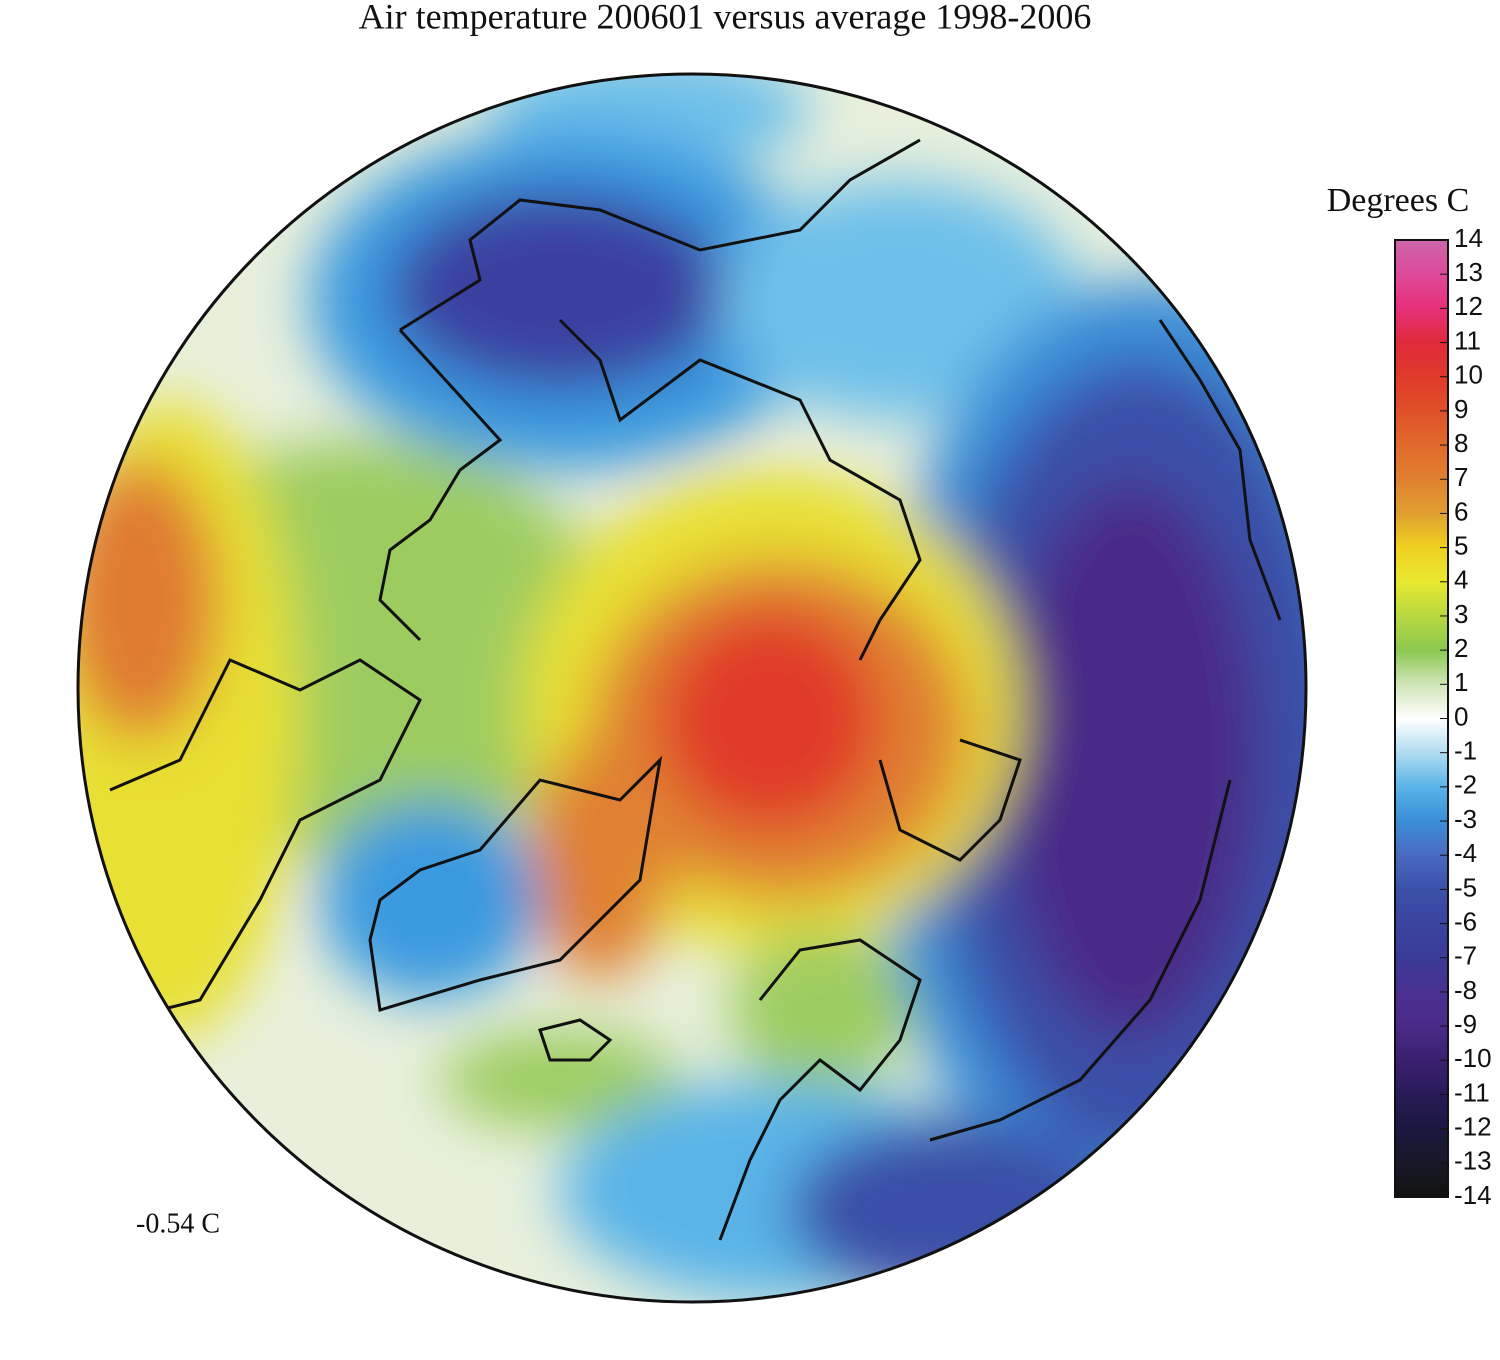 The height and width of the screenshot is (1360, 1500). What do you see at coordinates (1468, 375) in the screenshot?
I see `tick-label: 10` at bounding box center [1468, 375].